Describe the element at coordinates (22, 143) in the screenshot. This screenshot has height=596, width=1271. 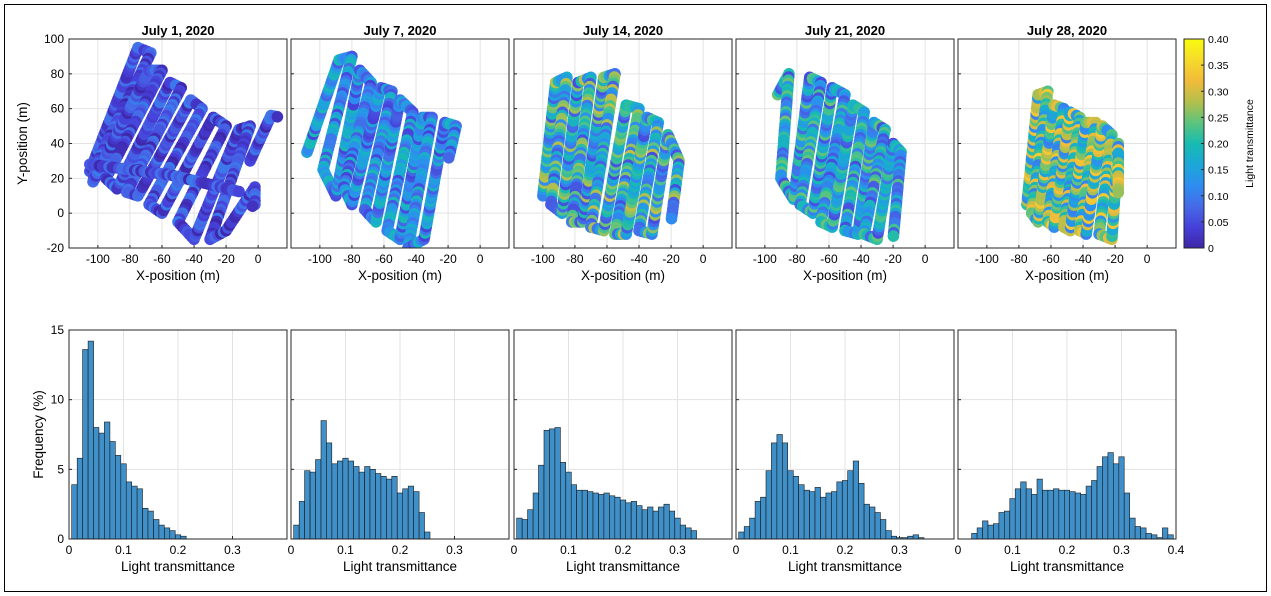
I see `scatter-ylabel: Y-position (m)` at that location.